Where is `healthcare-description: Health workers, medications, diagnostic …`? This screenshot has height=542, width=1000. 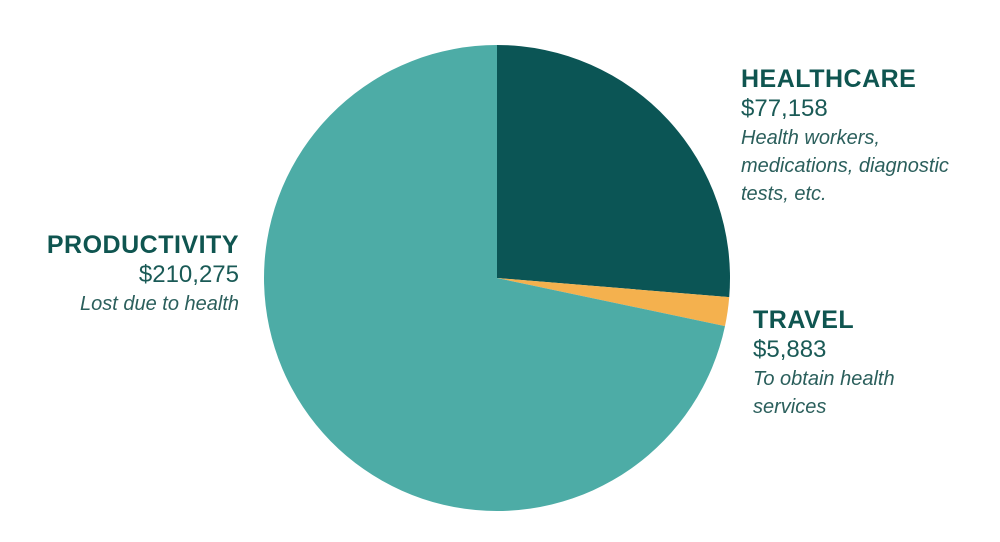 healthcare-description: Health workers, medications, diagnostic … is located at coordinates (845, 166).